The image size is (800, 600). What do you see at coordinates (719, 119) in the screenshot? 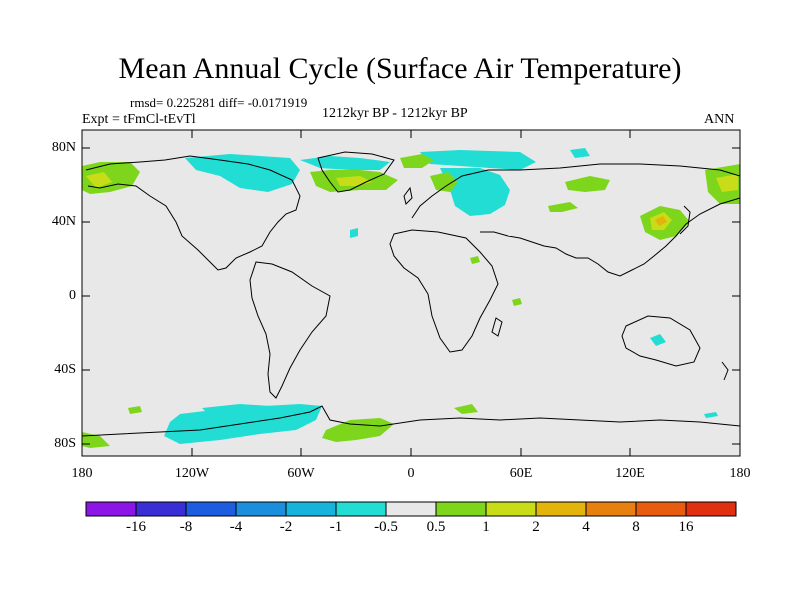
I see `season-label: ANN` at bounding box center [719, 119].